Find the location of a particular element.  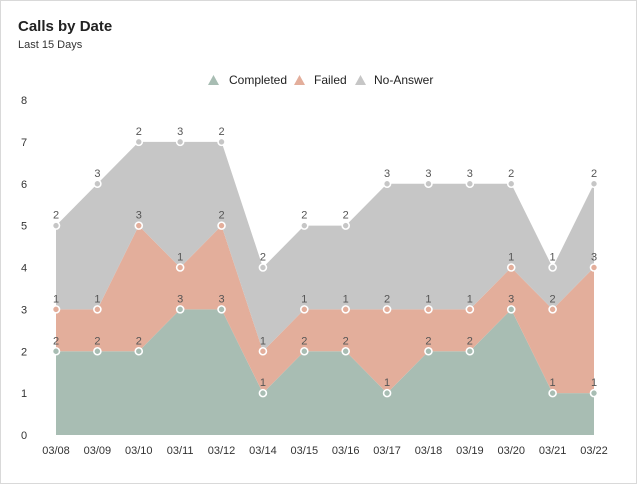

chart-subtitle: Last 15 Days is located at coordinates (50, 45).